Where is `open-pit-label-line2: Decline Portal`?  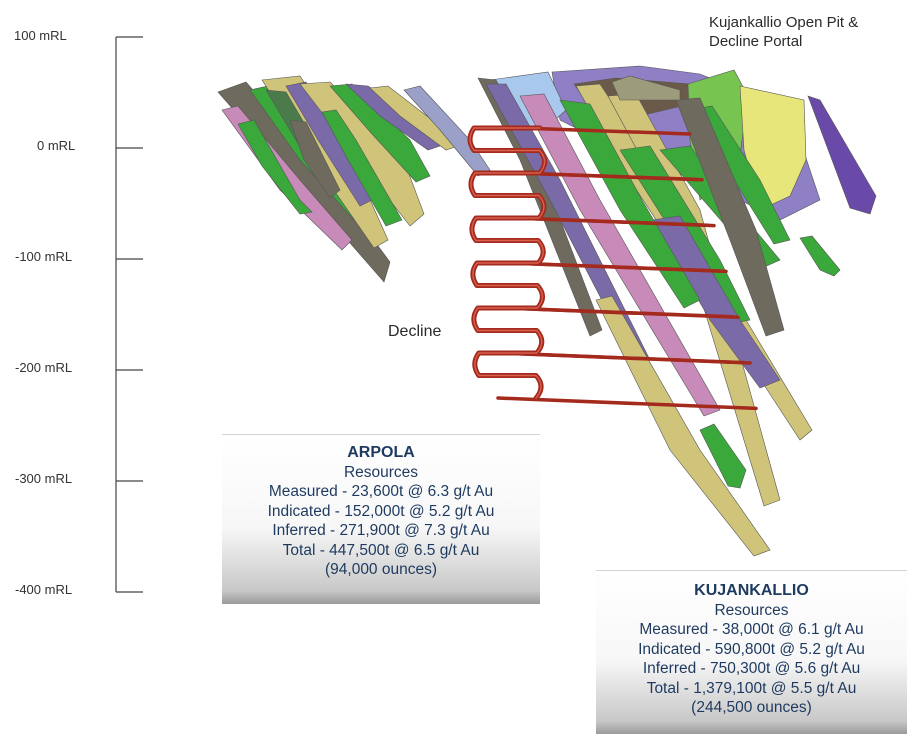 open-pit-label-line2: Decline Portal is located at coordinates (756, 41).